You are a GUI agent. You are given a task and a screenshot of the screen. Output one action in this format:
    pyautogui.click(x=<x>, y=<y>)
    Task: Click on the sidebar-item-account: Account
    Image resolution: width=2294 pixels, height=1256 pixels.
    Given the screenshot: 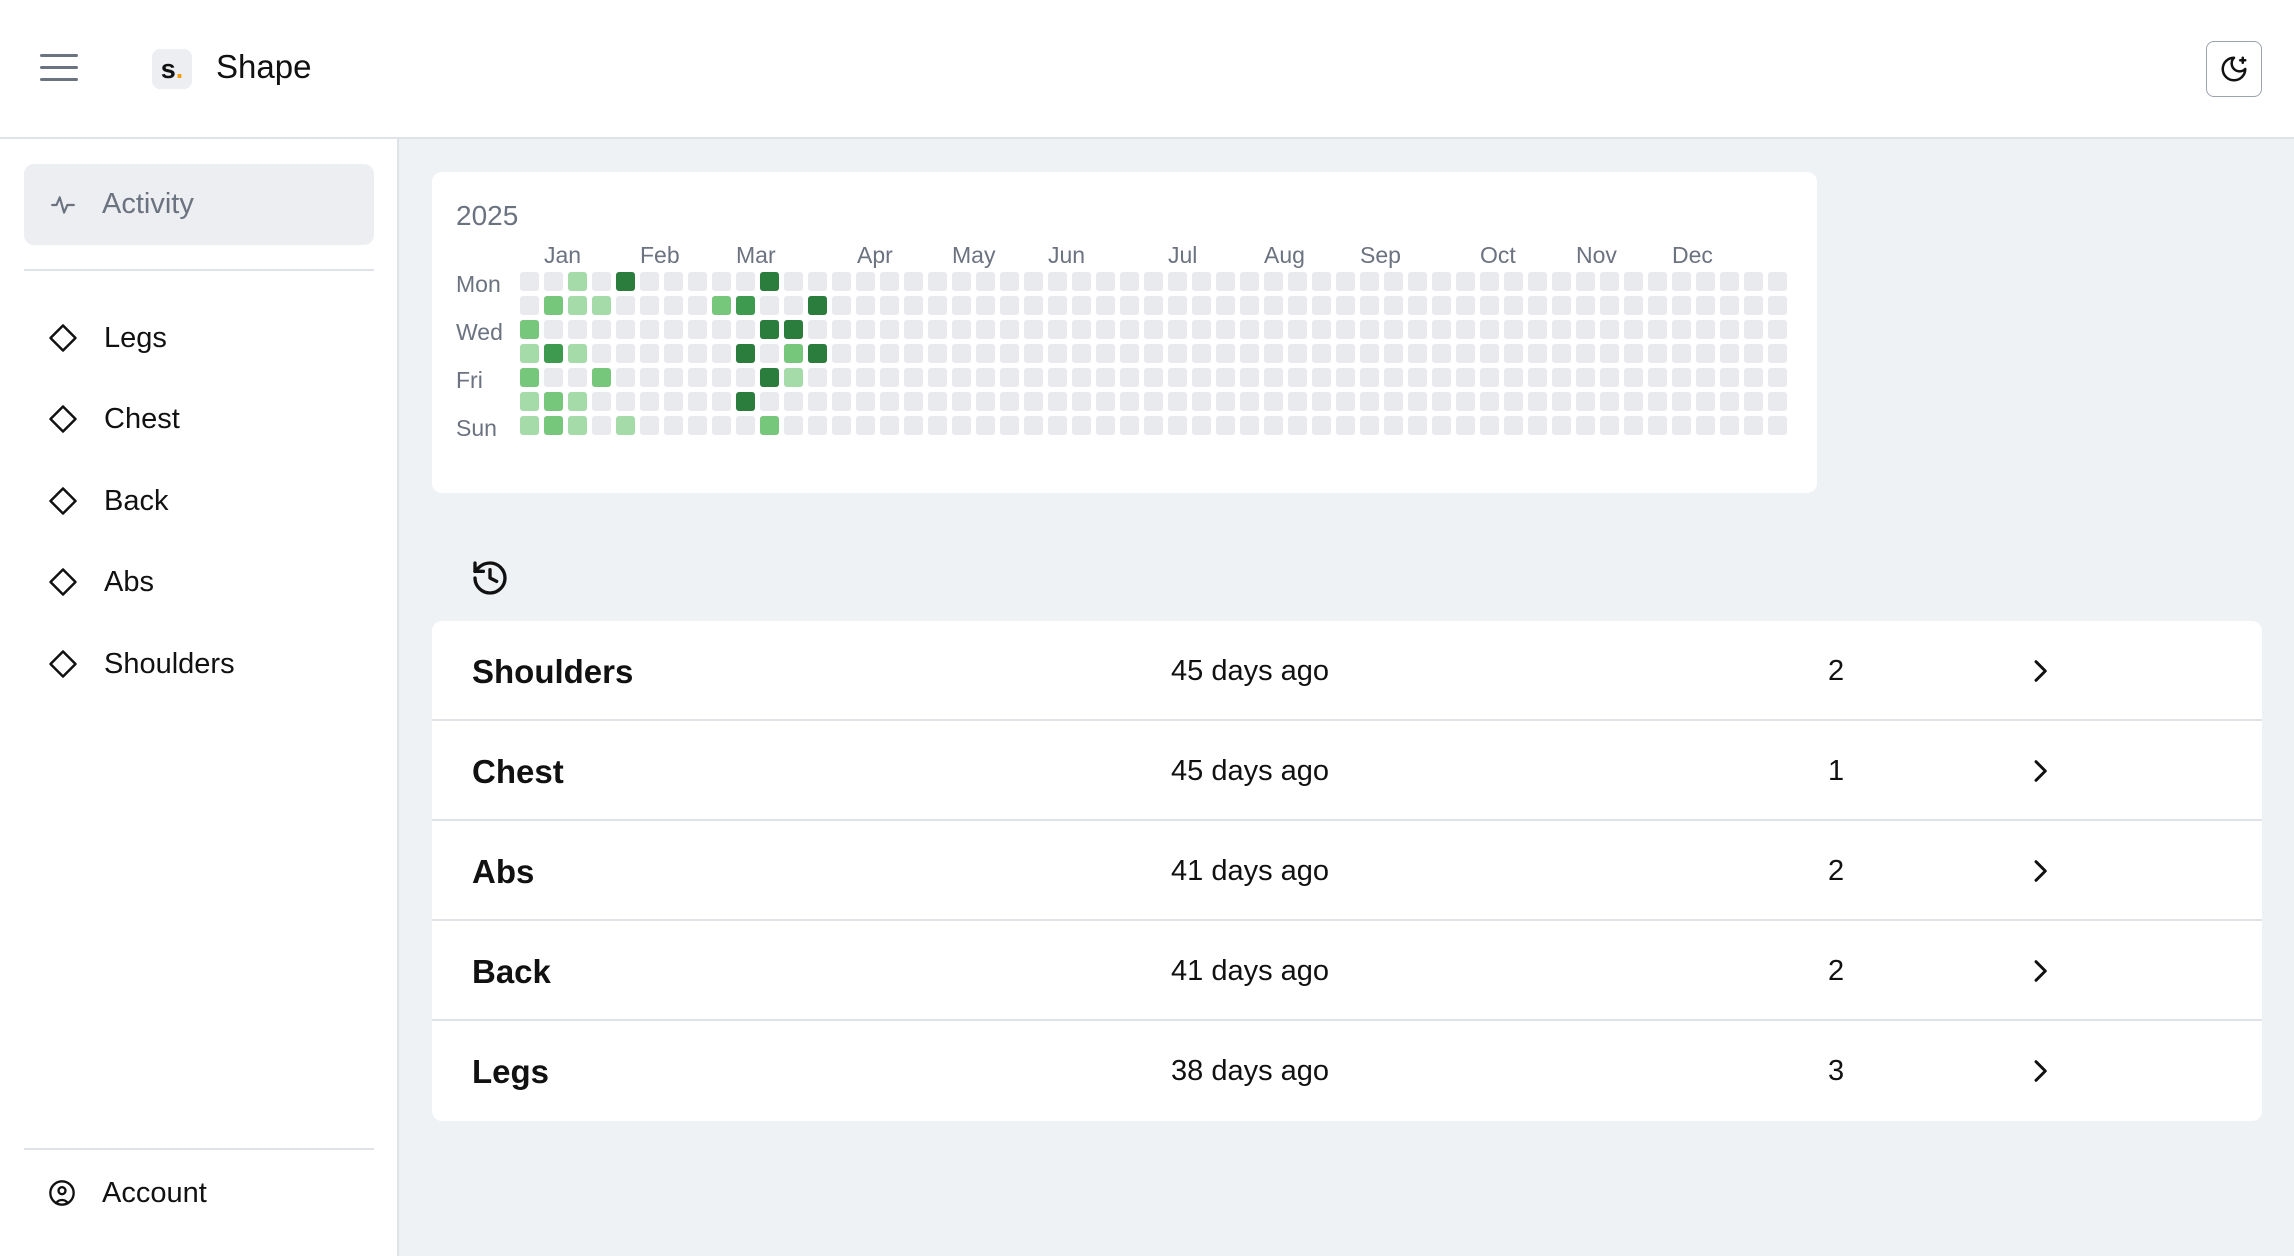 What is the action you would take?
    pyautogui.click(x=199, y=1193)
    